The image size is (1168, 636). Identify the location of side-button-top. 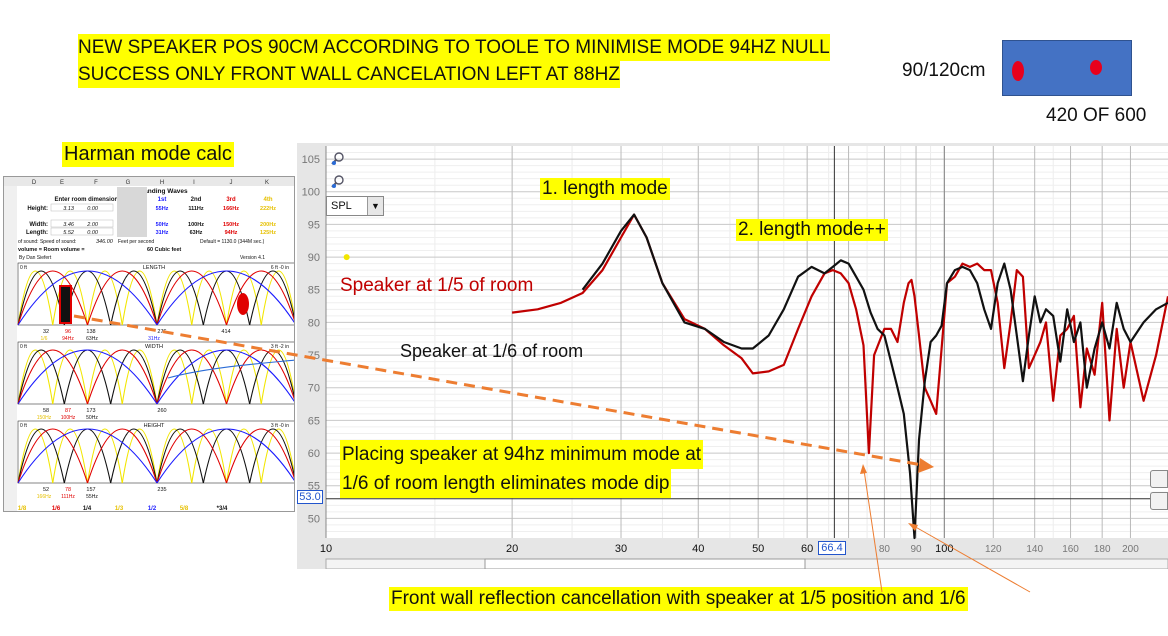
(1159, 479).